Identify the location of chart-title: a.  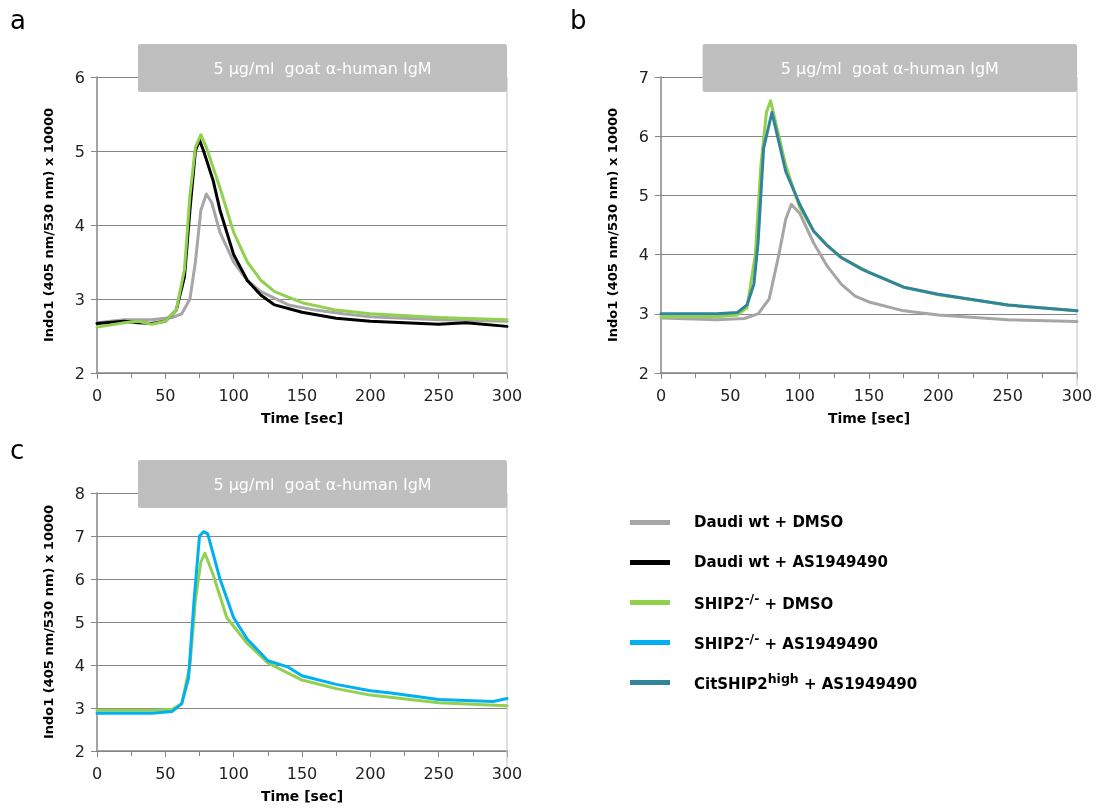
(18, 20).